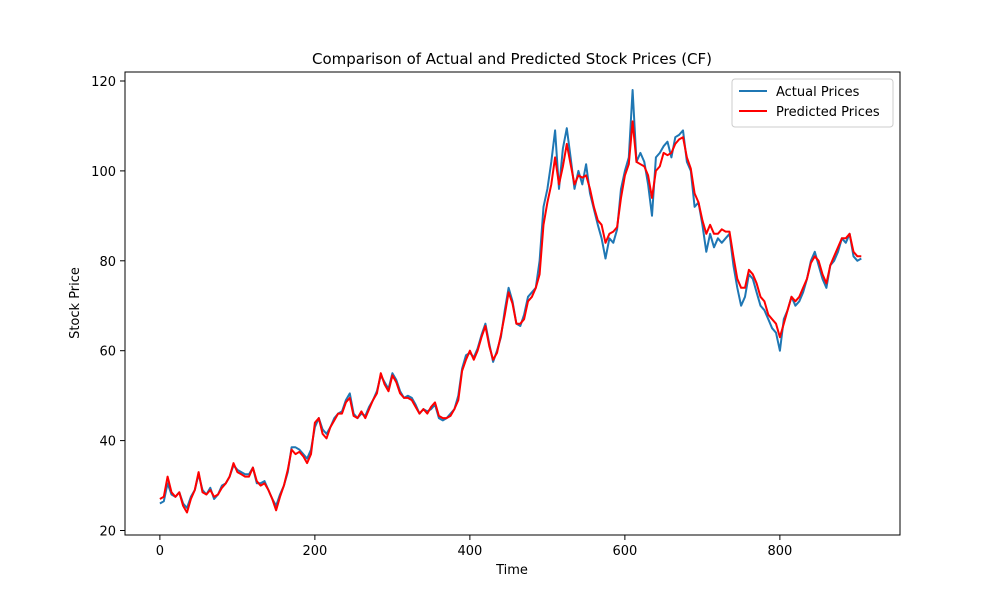 This screenshot has height=600, width=1000. What do you see at coordinates (160, 551) in the screenshot?
I see `x-tick-label: 0` at bounding box center [160, 551].